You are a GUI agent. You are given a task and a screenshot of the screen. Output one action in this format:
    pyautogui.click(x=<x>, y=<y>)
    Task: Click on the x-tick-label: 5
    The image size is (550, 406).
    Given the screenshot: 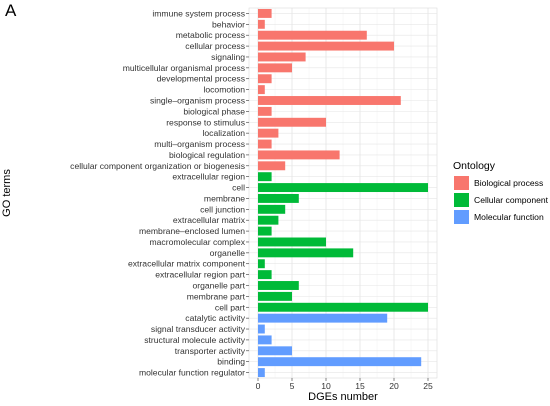 What is the action you would take?
    pyautogui.click(x=292, y=386)
    